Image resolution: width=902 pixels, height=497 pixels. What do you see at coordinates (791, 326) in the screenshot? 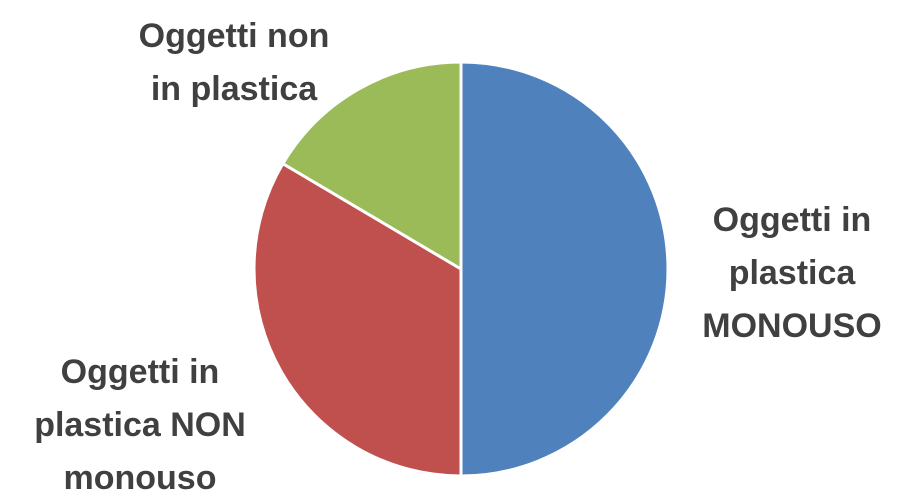
I see `label-line: MONOUSO` at bounding box center [791, 326].